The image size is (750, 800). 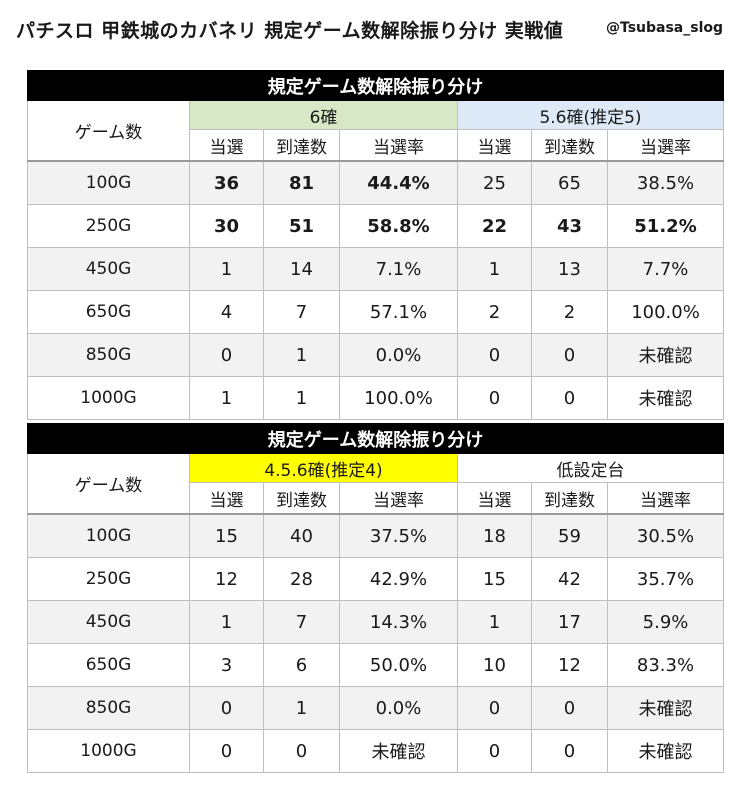 What do you see at coordinates (226, 312) in the screenshot?
I see `hit-count-cell: 4` at bounding box center [226, 312].